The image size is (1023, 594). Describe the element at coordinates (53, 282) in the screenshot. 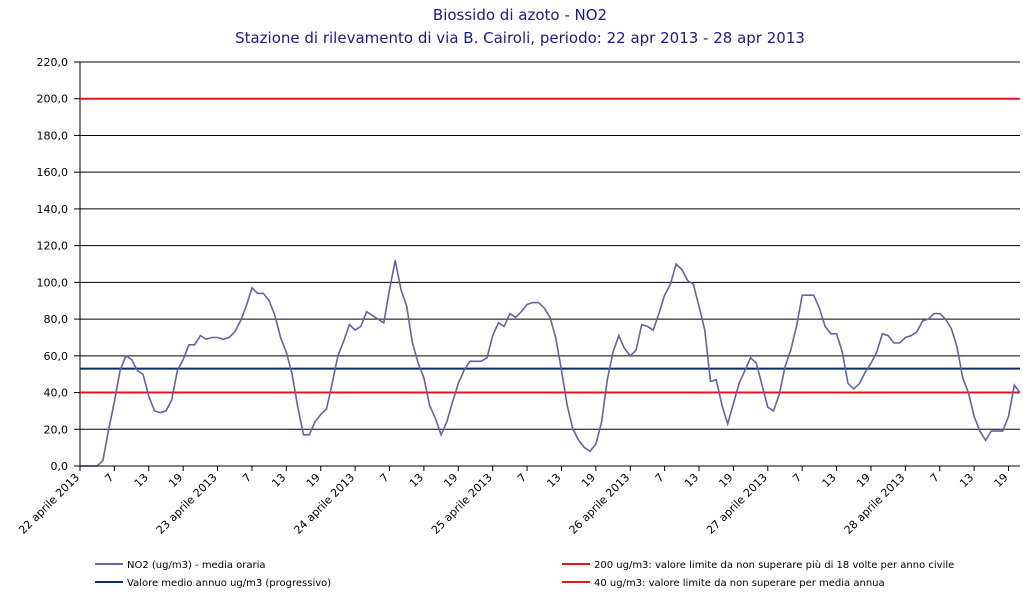

I see `y-tick-label: 100,0` at that location.